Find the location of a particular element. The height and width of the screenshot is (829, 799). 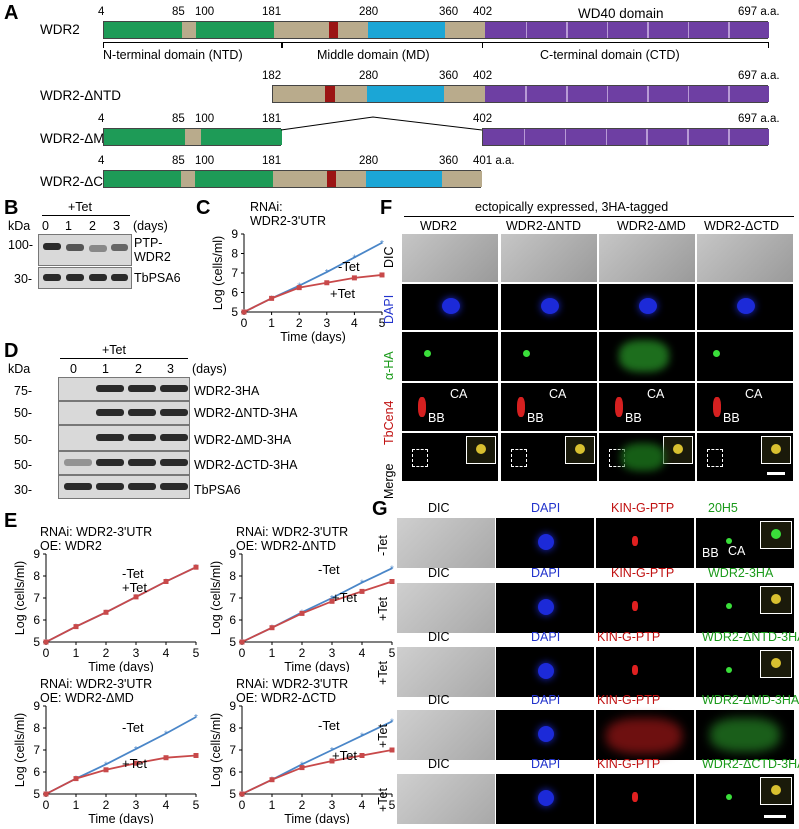

g-image-dic-row1 is located at coordinates (446, 543).